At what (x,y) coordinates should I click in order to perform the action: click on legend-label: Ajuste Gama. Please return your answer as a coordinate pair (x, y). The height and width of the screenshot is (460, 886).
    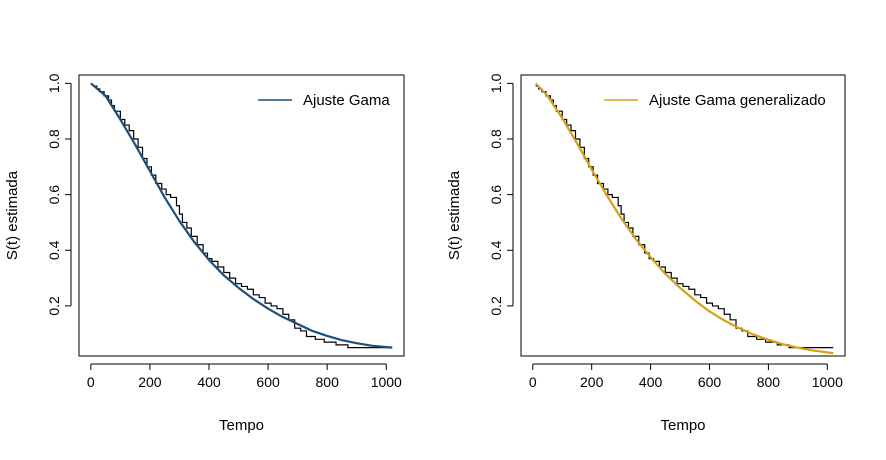
    Looking at the image, I should click on (346, 100).